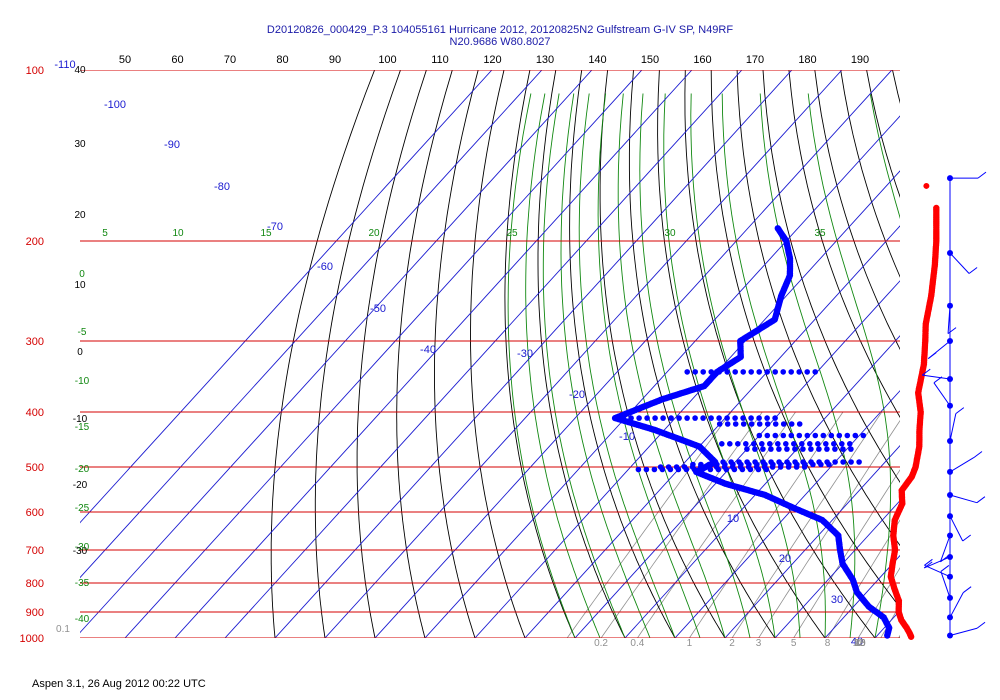 The width and height of the screenshot is (1000, 700). I want to click on mixing-ratio-label: 40, so click(860, 643).